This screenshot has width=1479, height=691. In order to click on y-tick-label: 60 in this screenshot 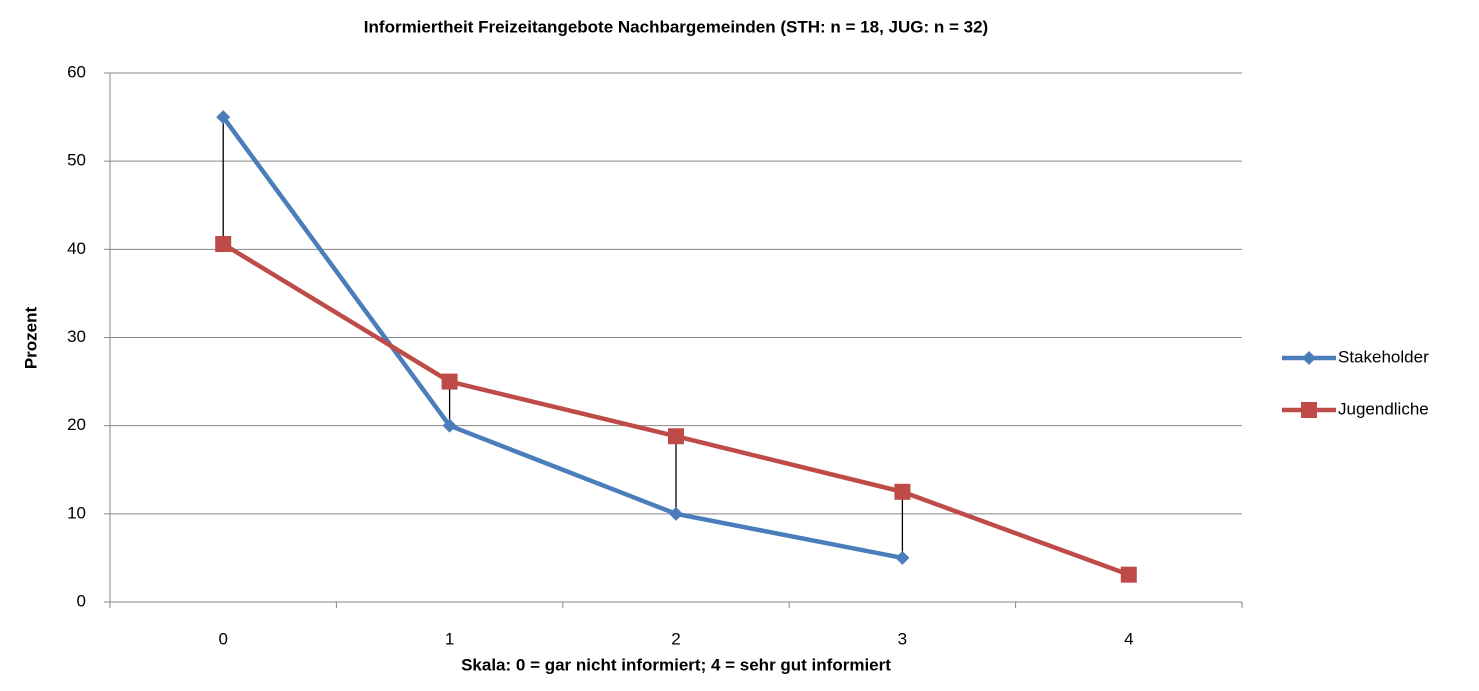, I will do `click(76, 71)`.